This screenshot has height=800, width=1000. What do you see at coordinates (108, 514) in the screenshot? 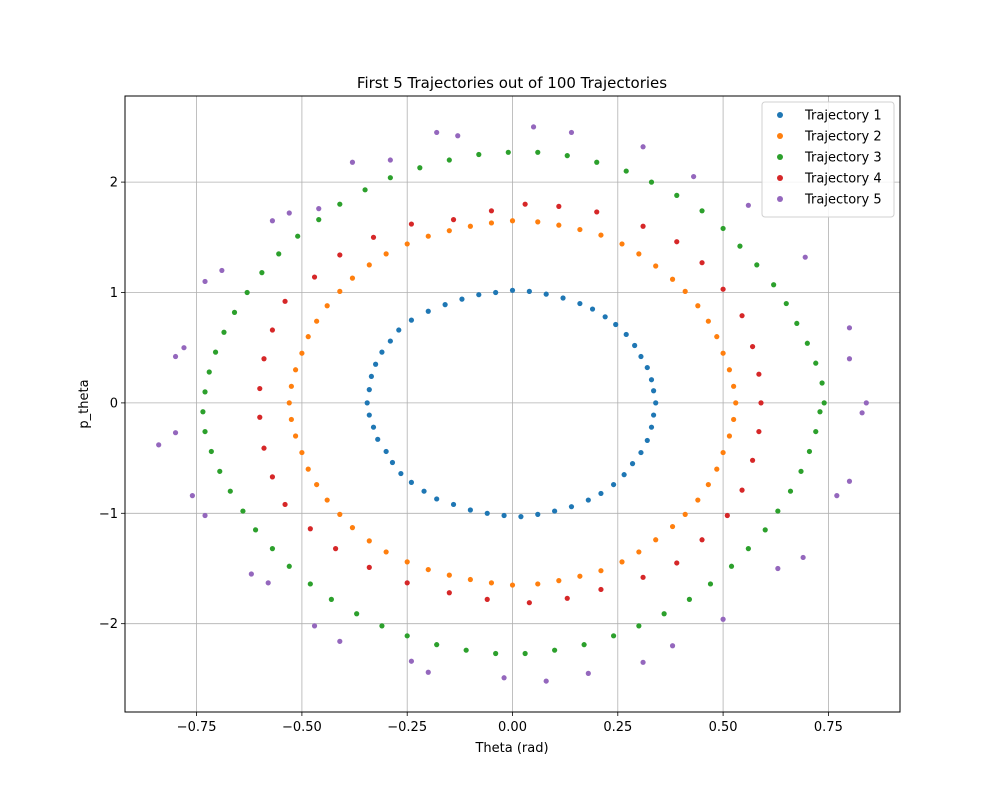
I see `y-tick-label: −1` at bounding box center [108, 514].